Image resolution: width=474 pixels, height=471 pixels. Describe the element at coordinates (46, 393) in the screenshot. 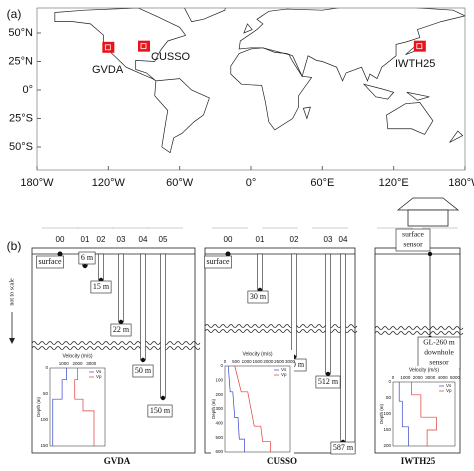

I see `label: 50` at that location.